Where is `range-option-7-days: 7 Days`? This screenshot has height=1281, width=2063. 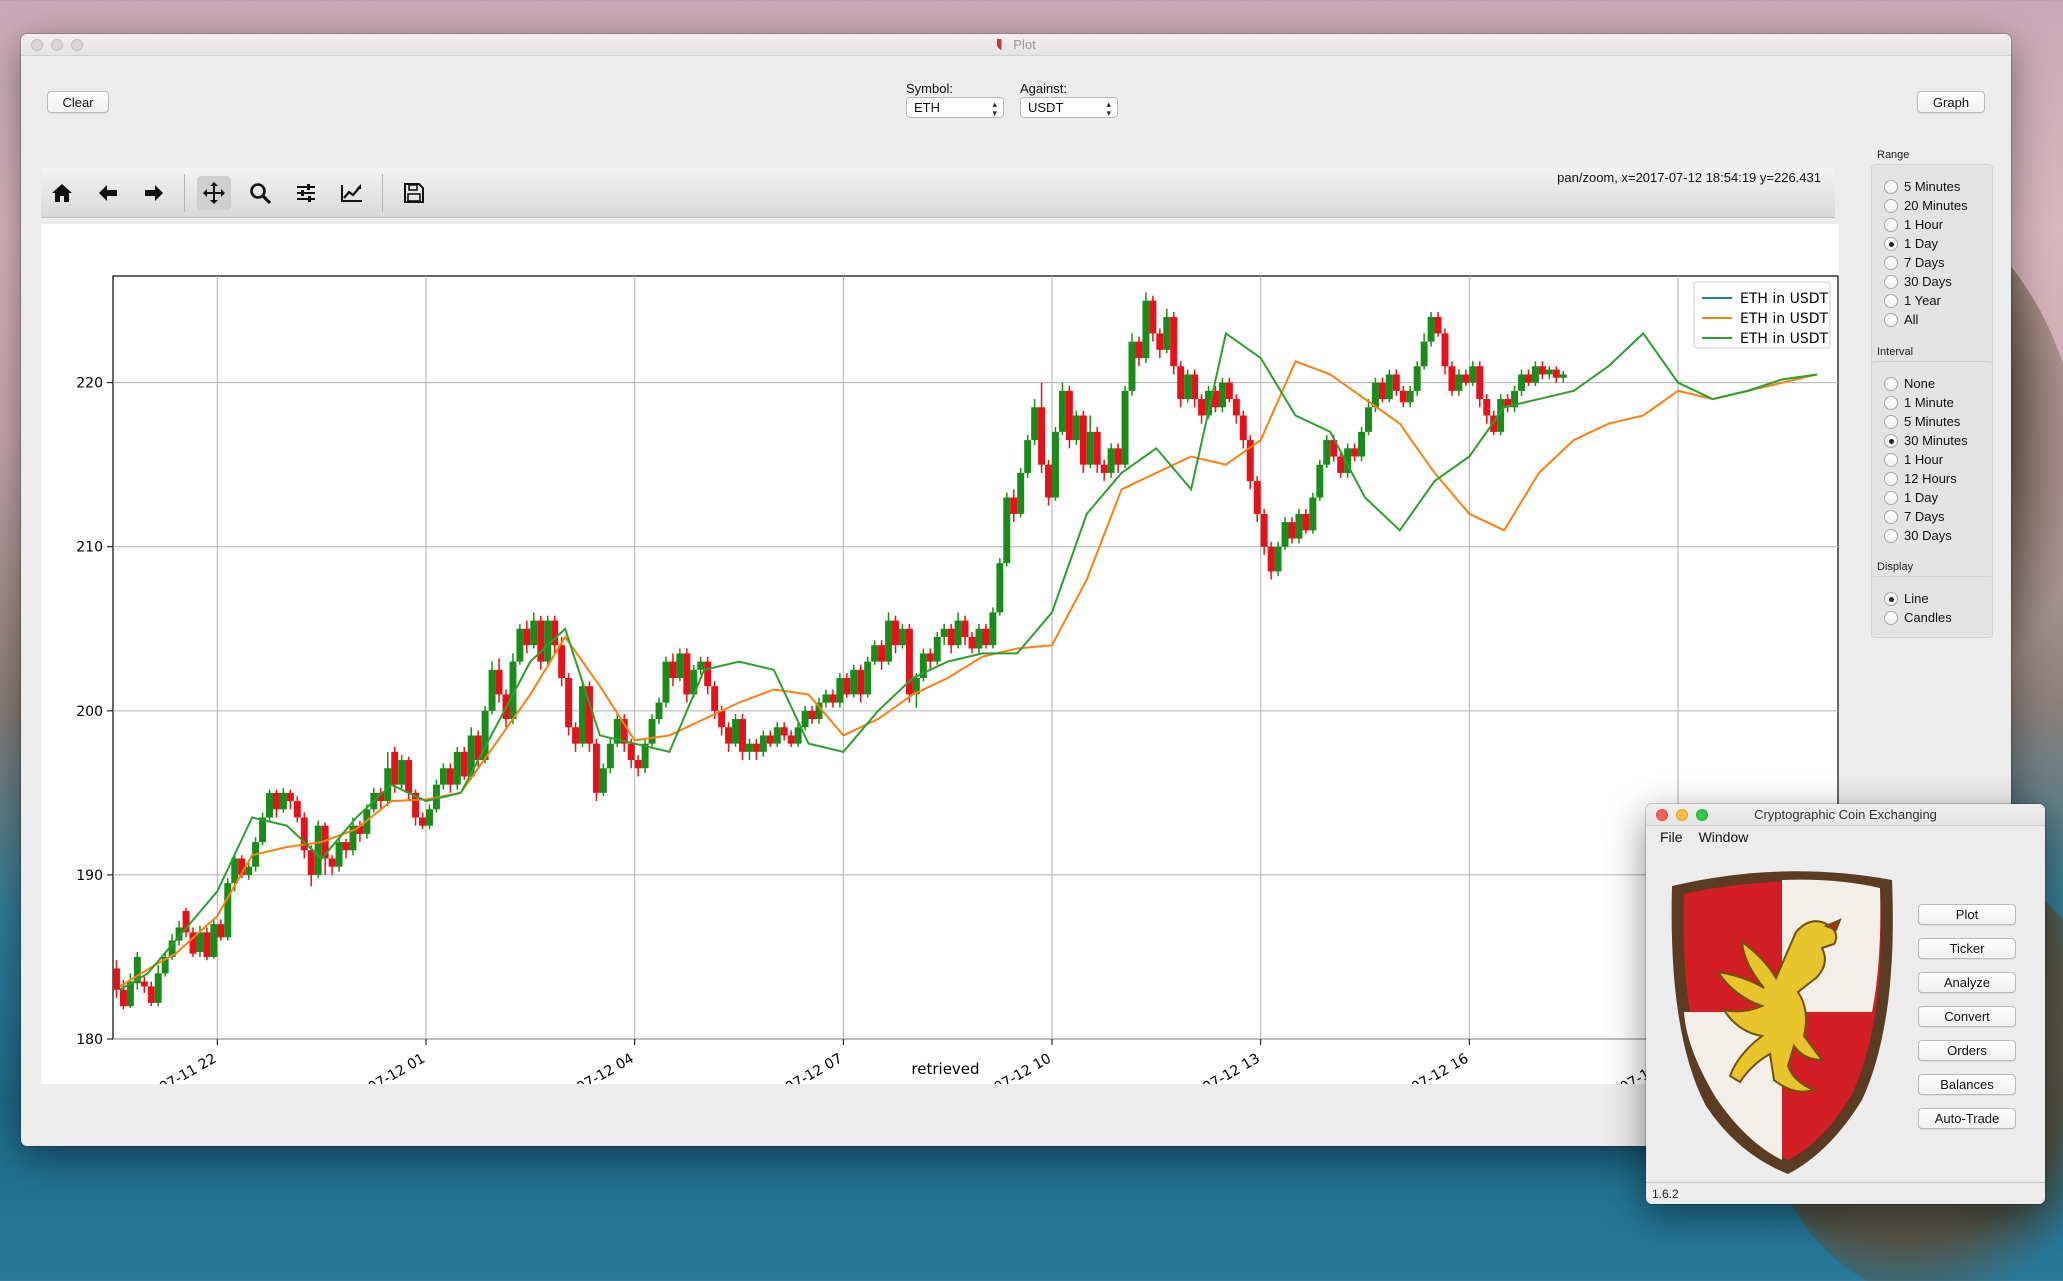 range-option-7-days: 7 Days is located at coordinates (1914, 262).